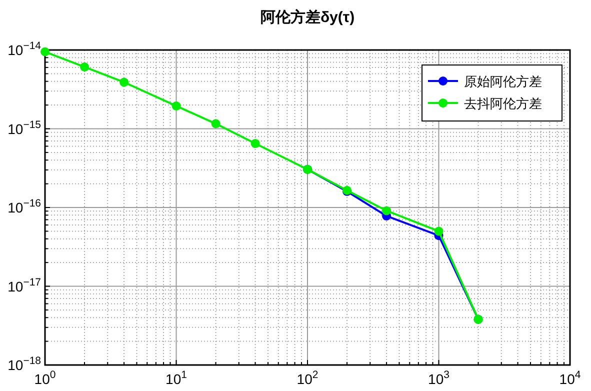 This screenshot has width=591, height=391. Describe the element at coordinates (25, 127) in the screenshot. I see `y-tick-label: 10$^{−15}$` at that location.